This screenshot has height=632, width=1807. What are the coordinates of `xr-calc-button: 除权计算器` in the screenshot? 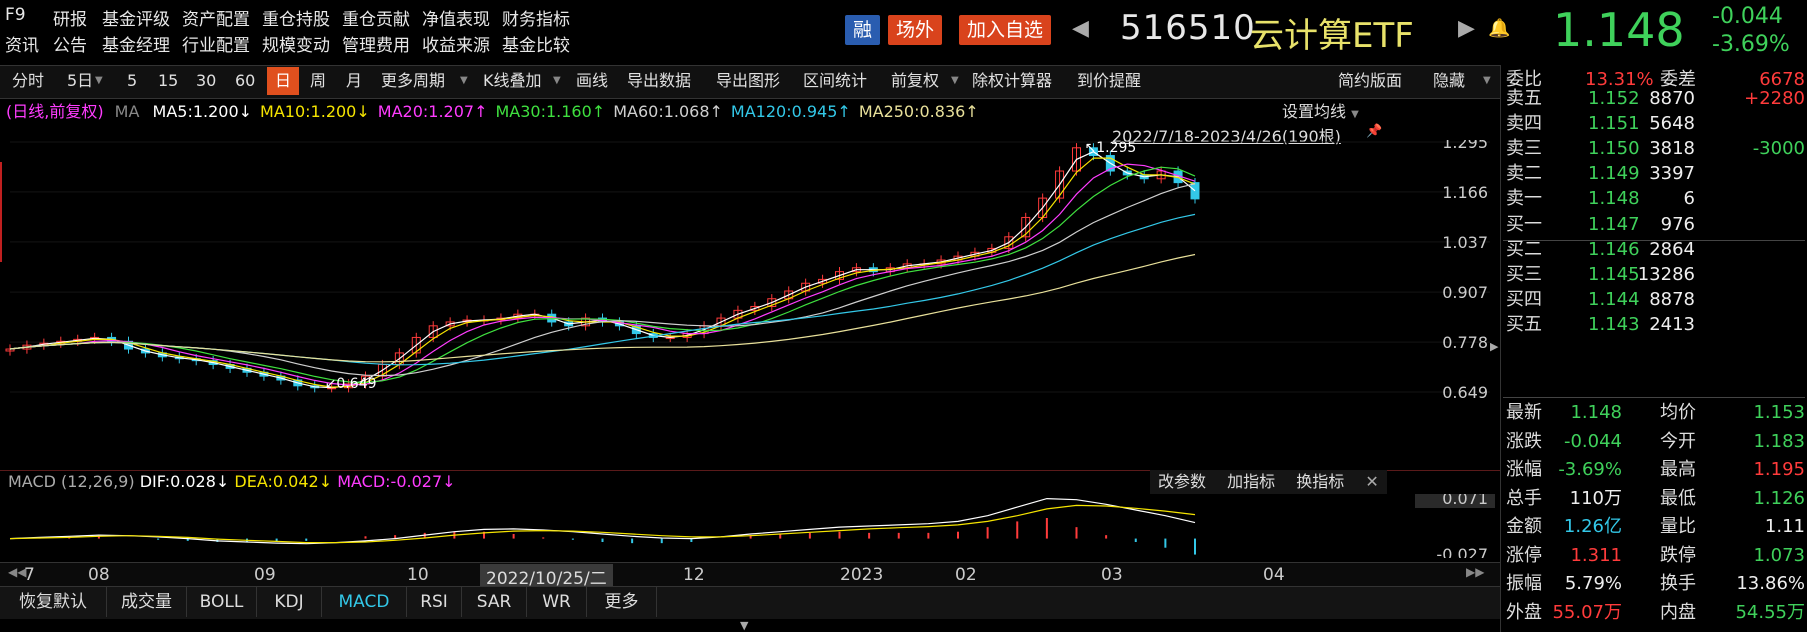 It's located at (1012, 80).